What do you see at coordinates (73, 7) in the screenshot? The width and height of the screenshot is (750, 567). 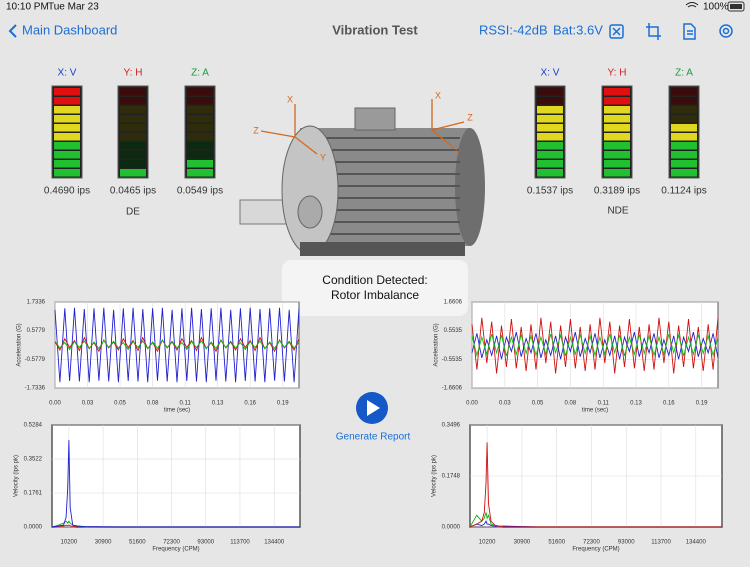 I see `status-date: Tue Mar 23` at bounding box center [73, 7].